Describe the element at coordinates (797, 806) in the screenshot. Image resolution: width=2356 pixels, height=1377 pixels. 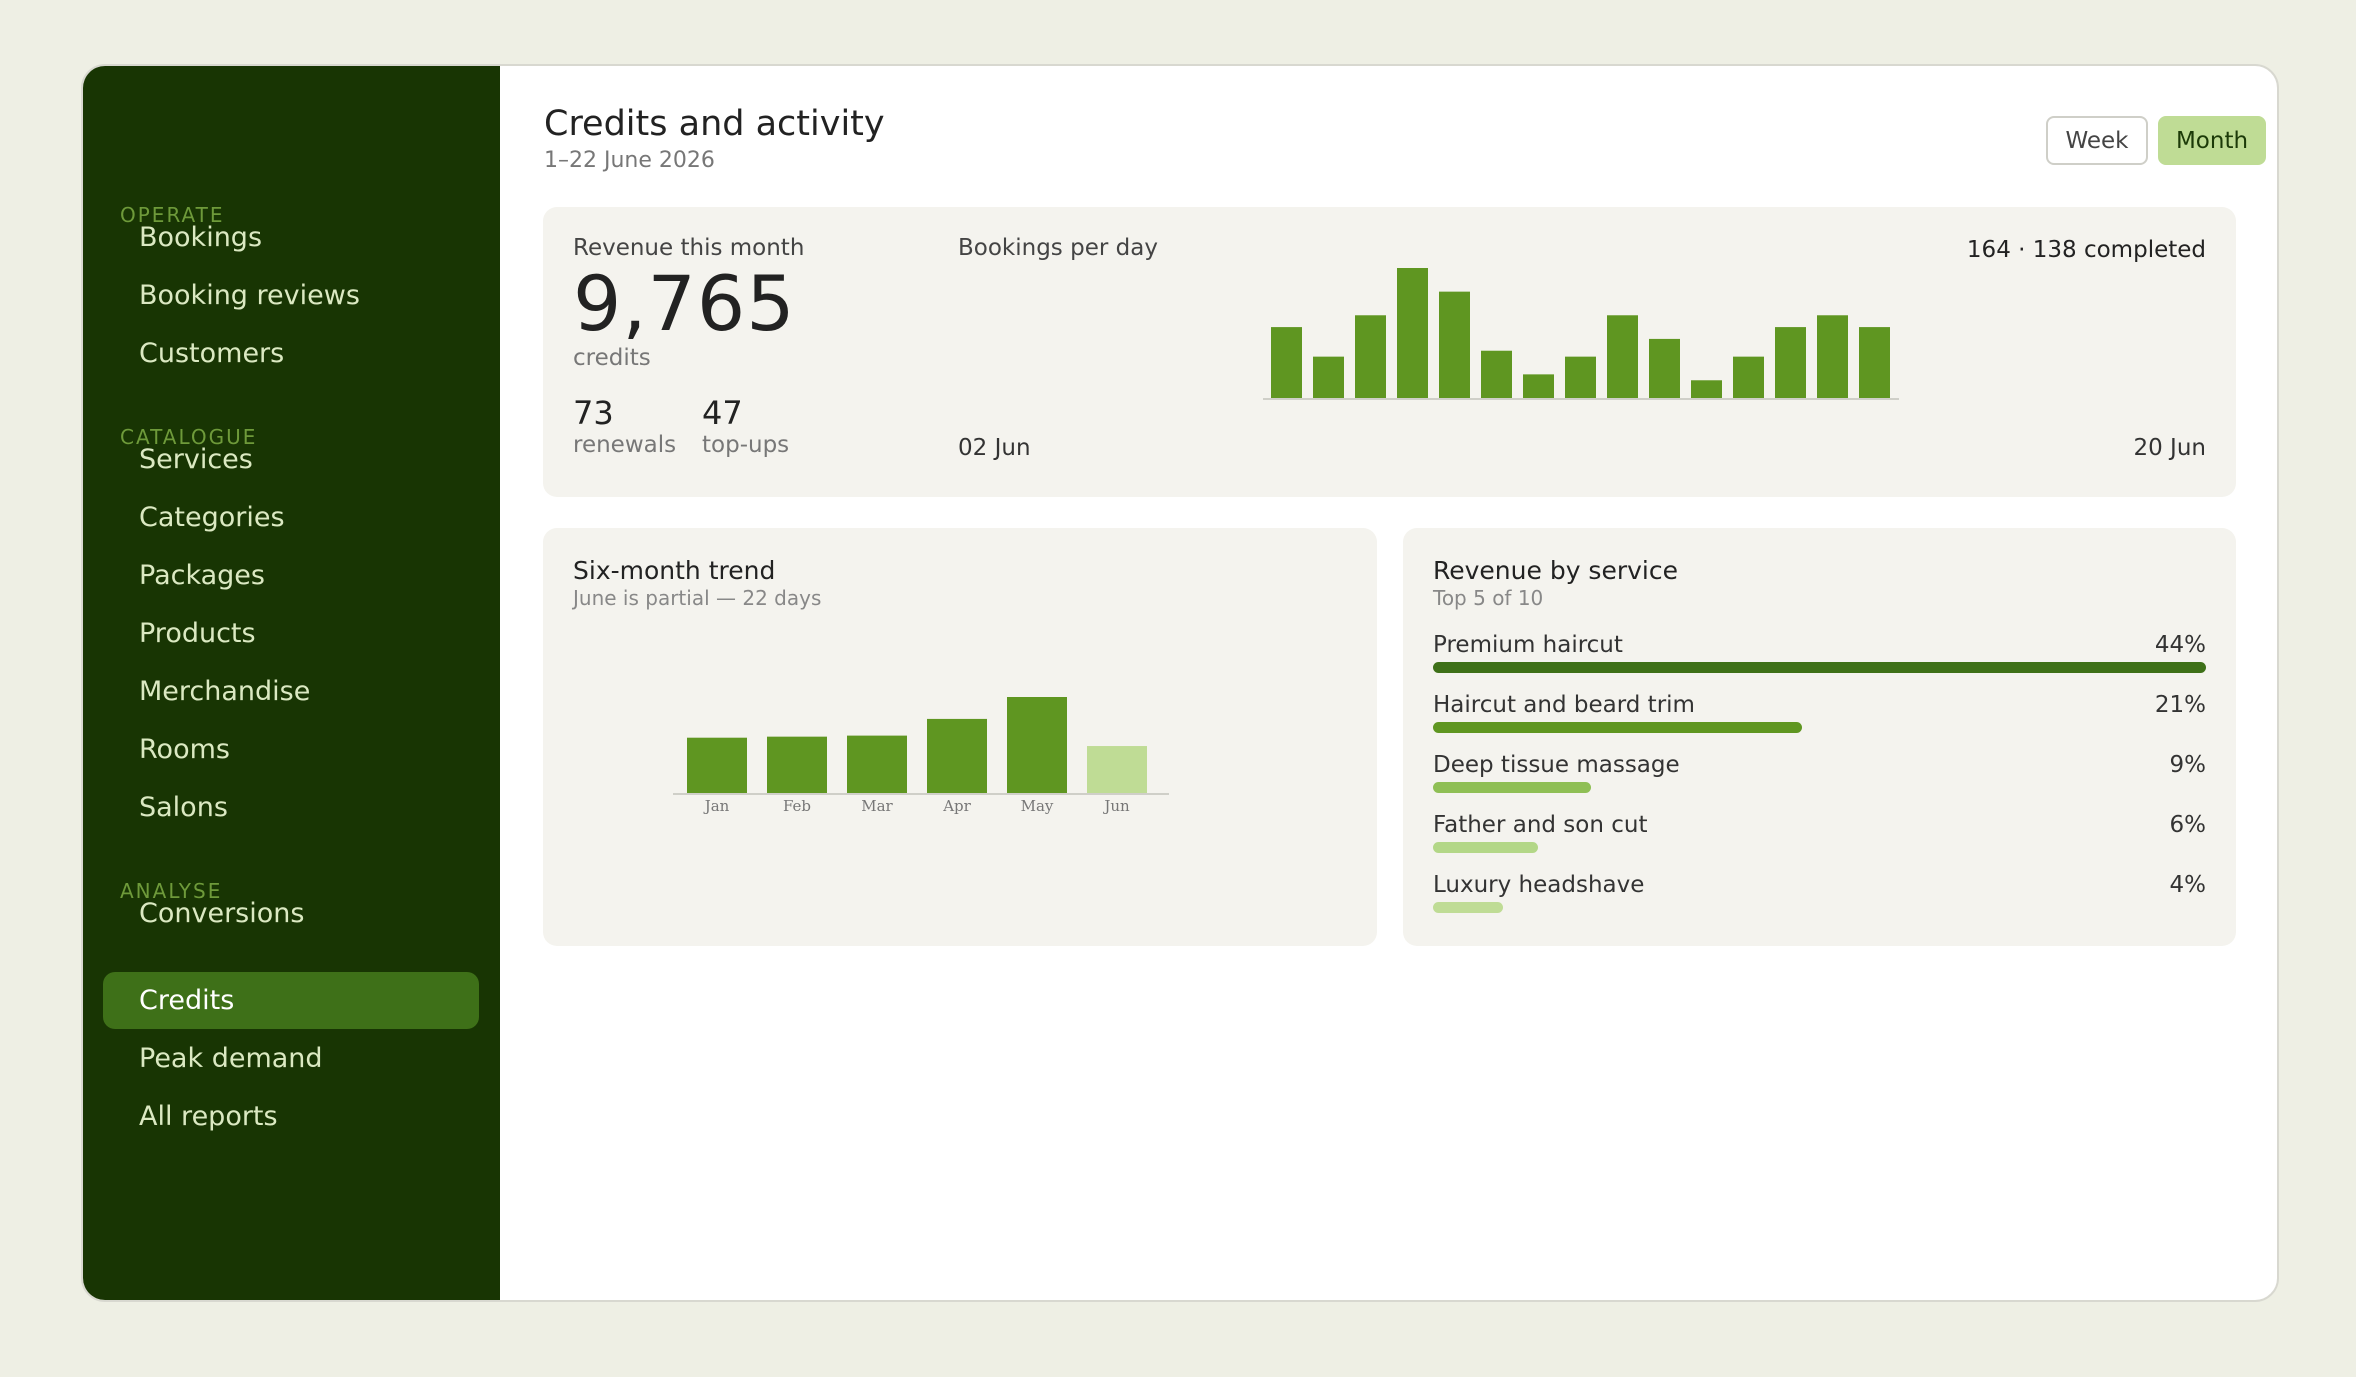
I see `trend-tick-label: Feb` at that location.